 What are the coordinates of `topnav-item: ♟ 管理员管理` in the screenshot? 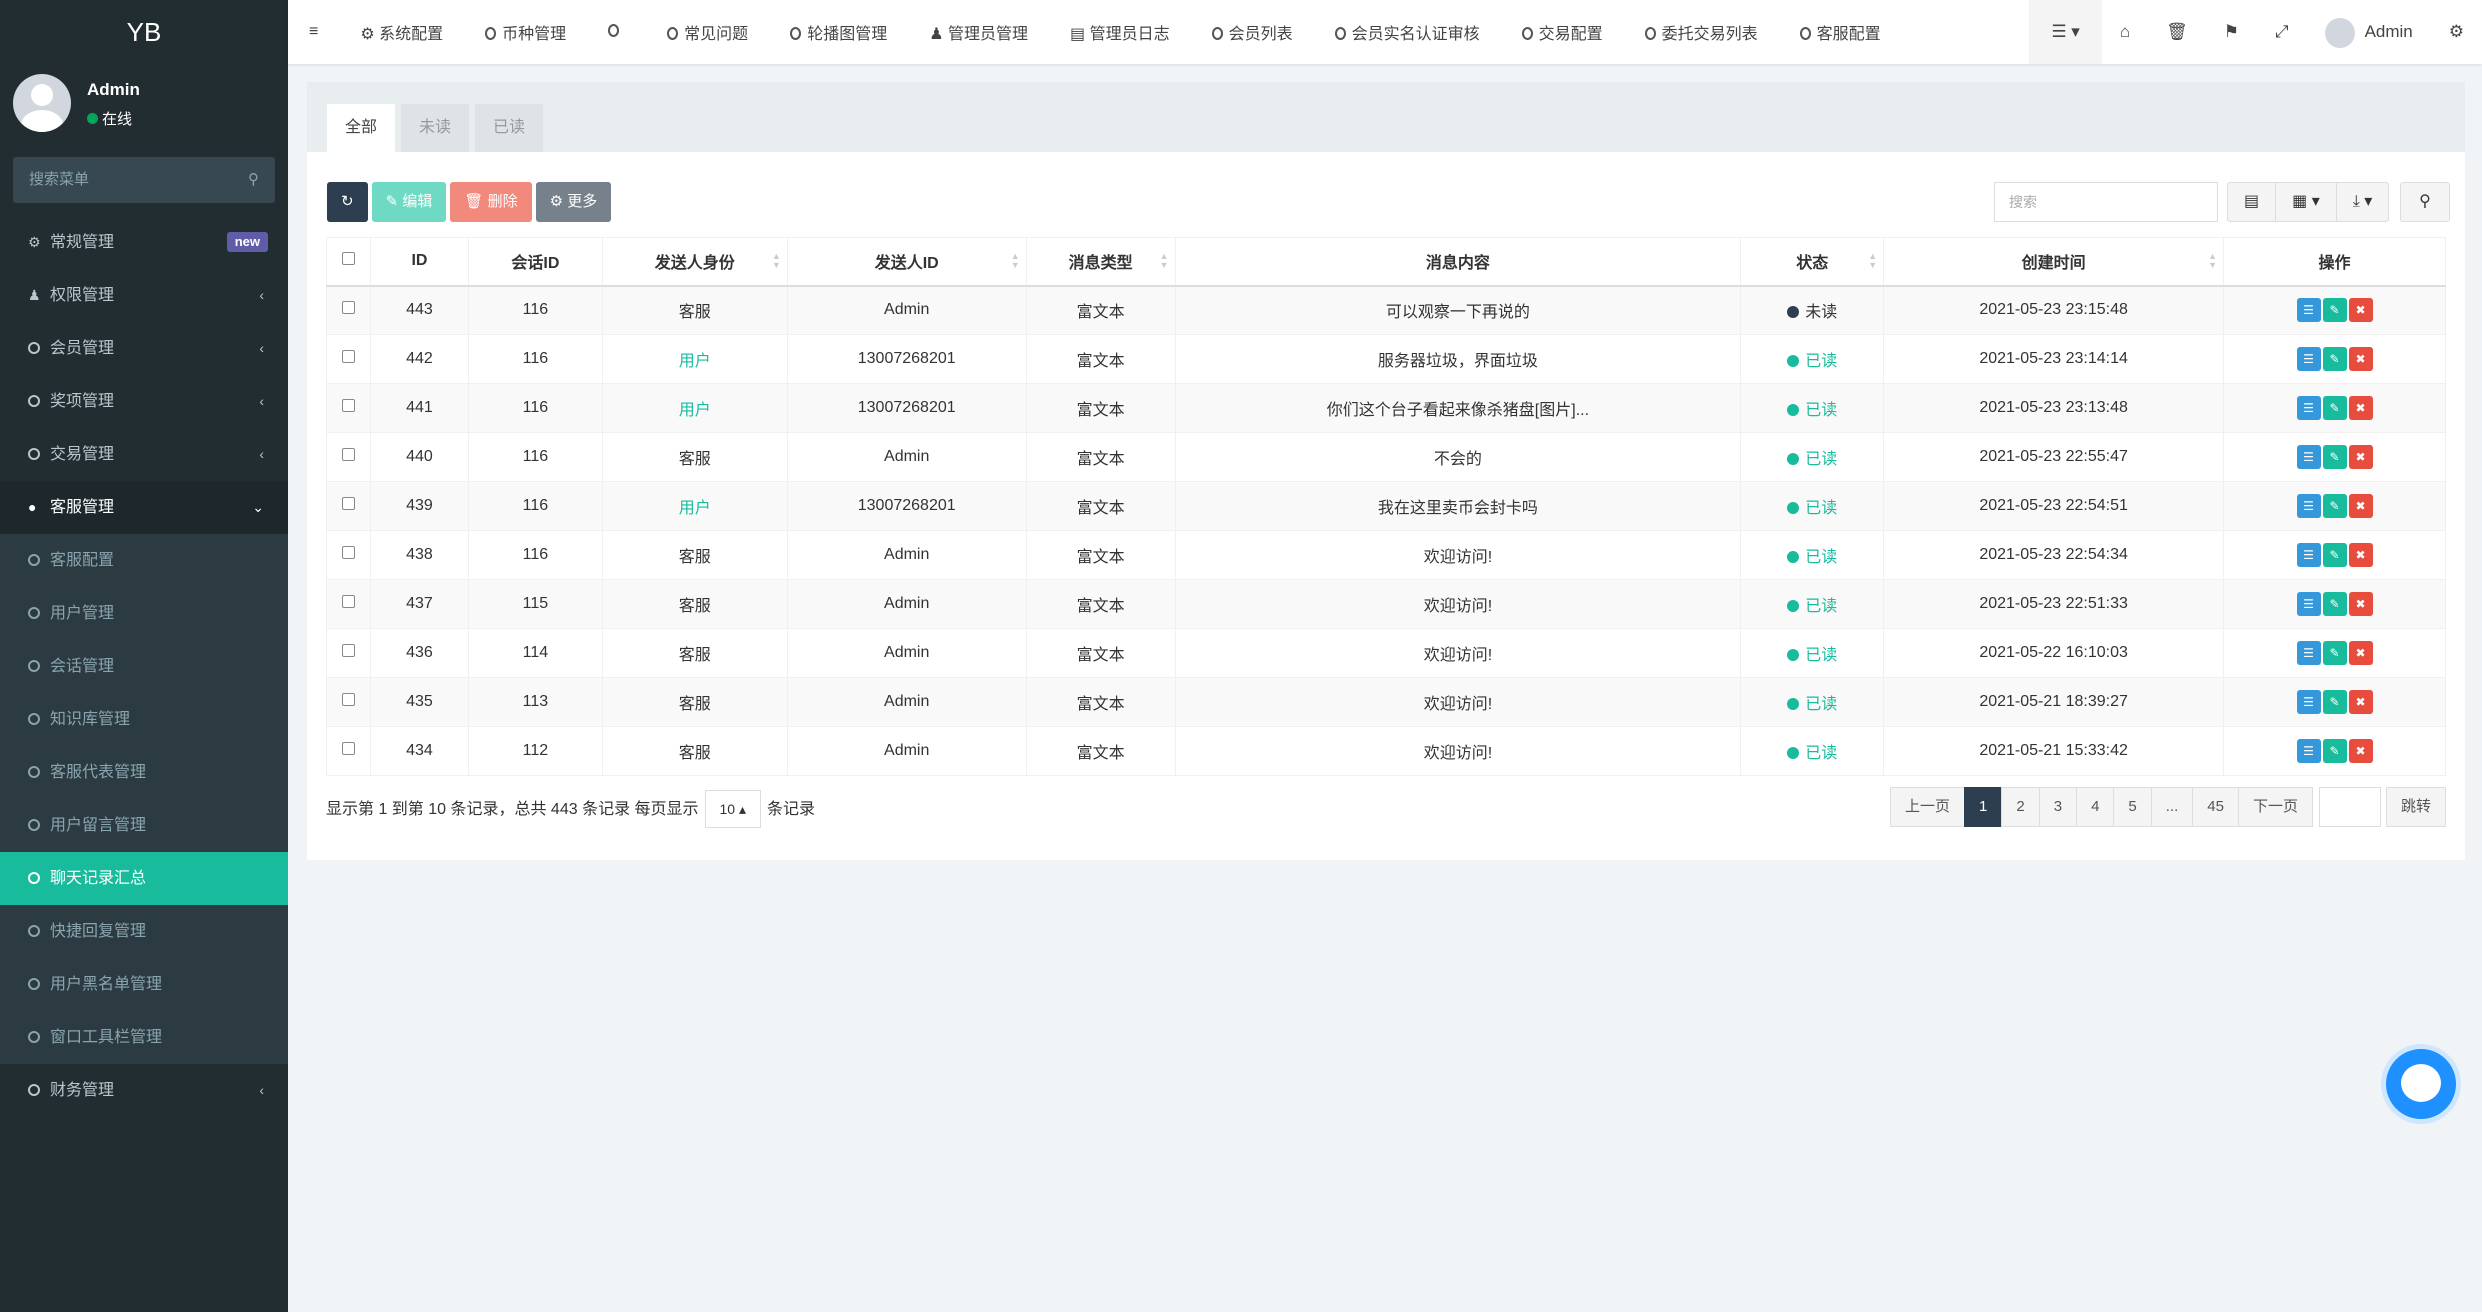 It's located at (978, 32).